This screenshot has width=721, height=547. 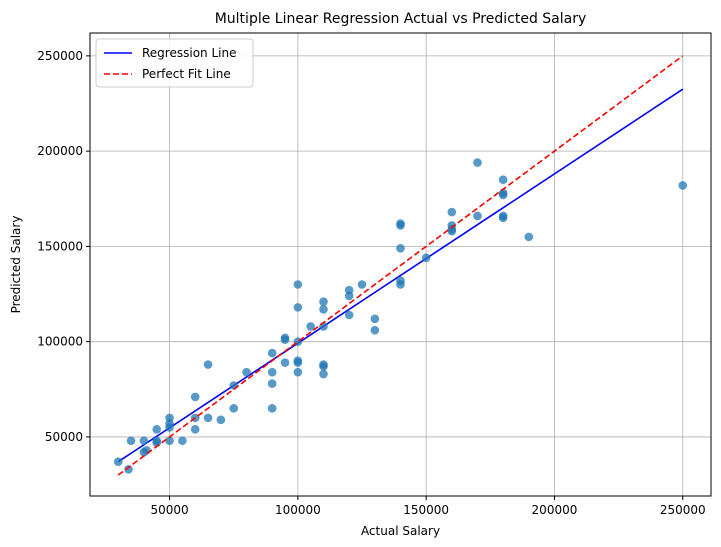 What do you see at coordinates (683, 510) in the screenshot?
I see `x-tick-label: 250000` at bounding box center [683, 510].